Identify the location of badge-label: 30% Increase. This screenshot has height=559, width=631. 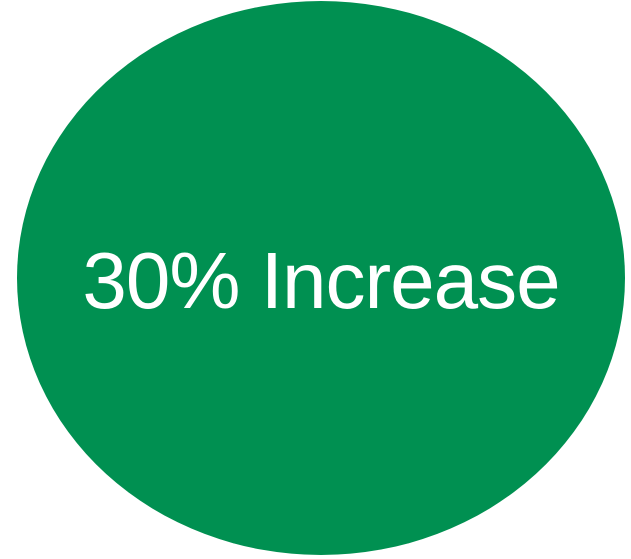
(321, 280).